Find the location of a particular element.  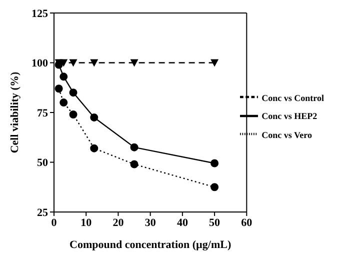

y-tick-label: 50 is located at coordinates (42, 163).